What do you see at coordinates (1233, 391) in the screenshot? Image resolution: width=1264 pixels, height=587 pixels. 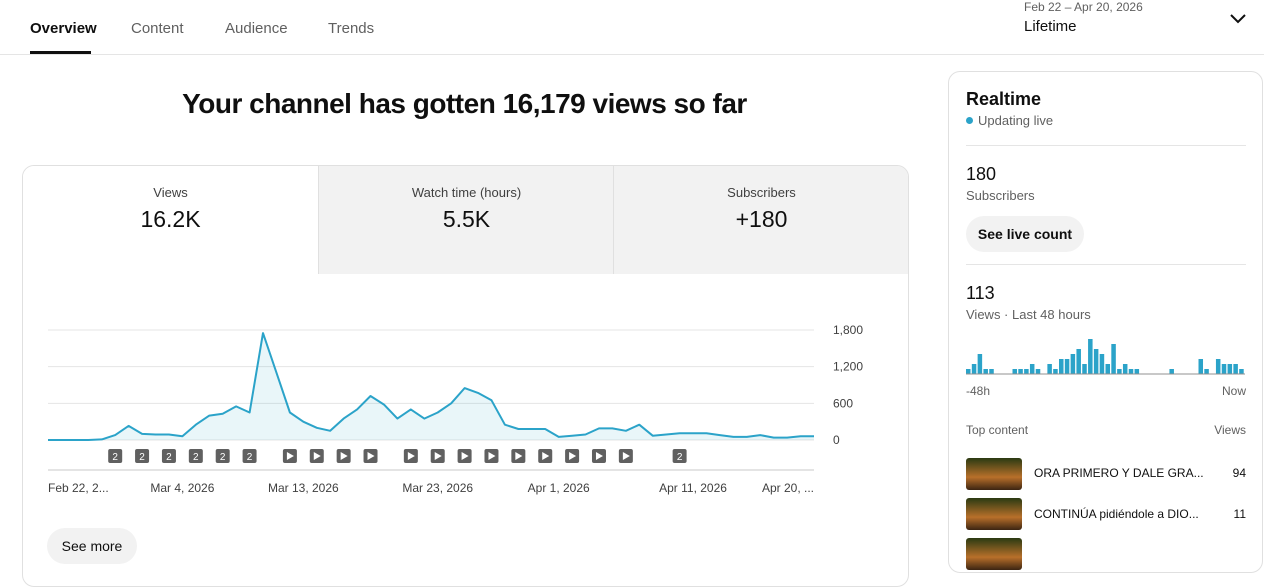 I see `axis-end-label: Now` at bounding box center [1233, 391].